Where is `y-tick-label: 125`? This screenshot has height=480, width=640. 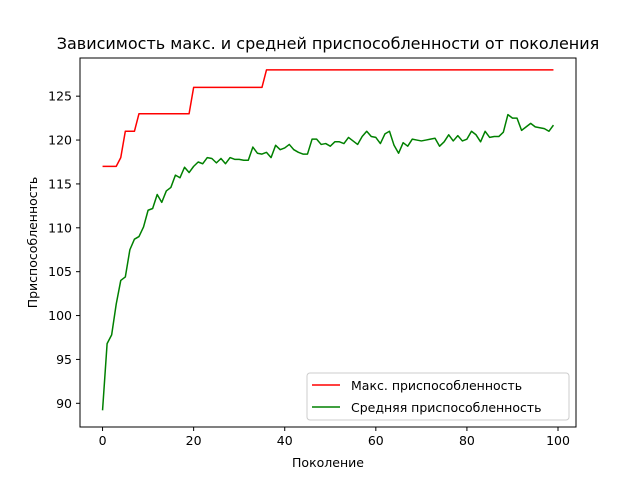
y-tick-label: 125 is located at coordinates (60, 96).